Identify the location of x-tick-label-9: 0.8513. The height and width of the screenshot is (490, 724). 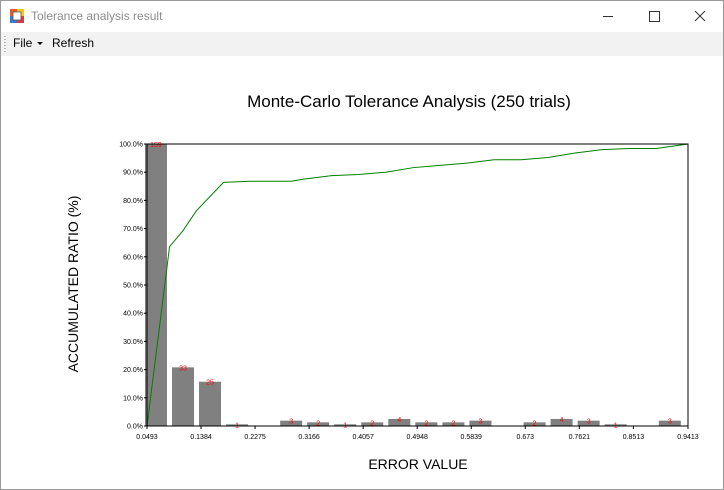
(634, 437).